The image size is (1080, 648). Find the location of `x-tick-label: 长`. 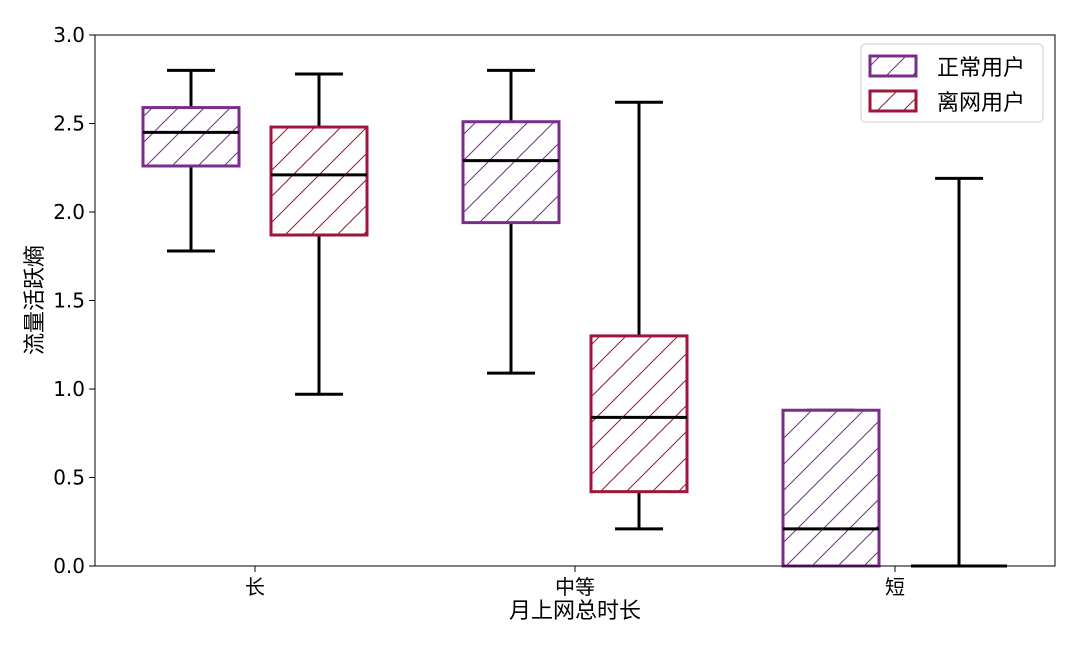

x-tick-label: 长 is located at coordinates (255, 587).